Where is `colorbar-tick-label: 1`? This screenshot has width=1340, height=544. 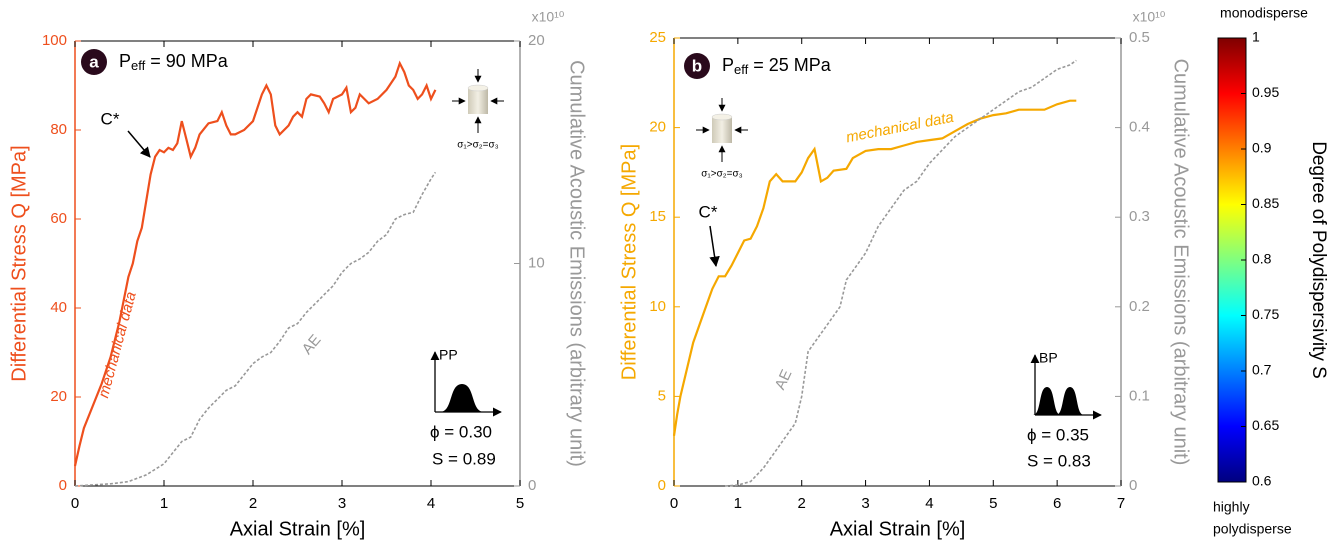 colorbar-tick-label: 1 is located at coordinates (1256, 37).